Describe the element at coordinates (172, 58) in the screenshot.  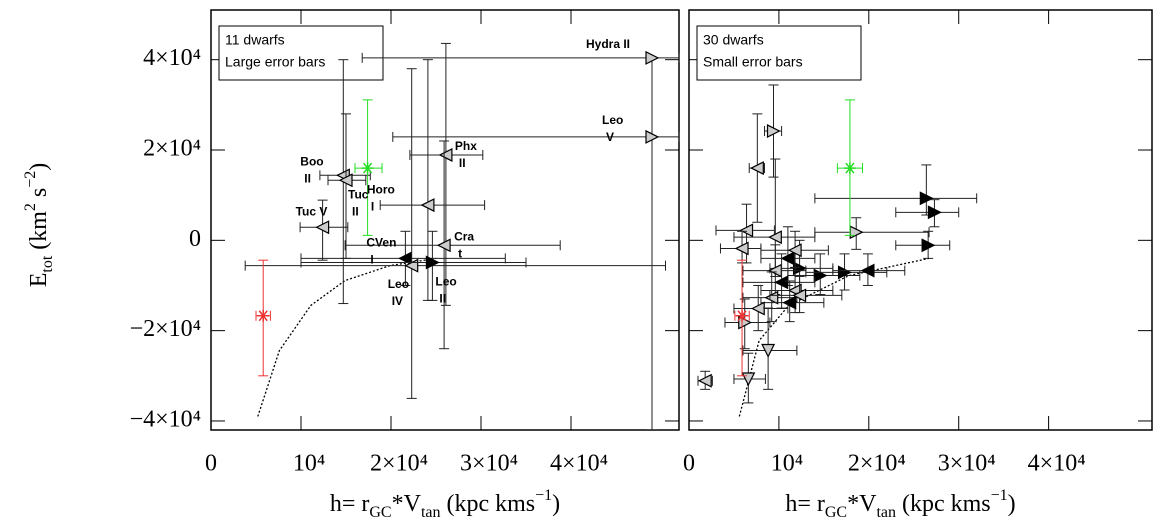
I see `y-tick-label: 4×10⁴` at that location.